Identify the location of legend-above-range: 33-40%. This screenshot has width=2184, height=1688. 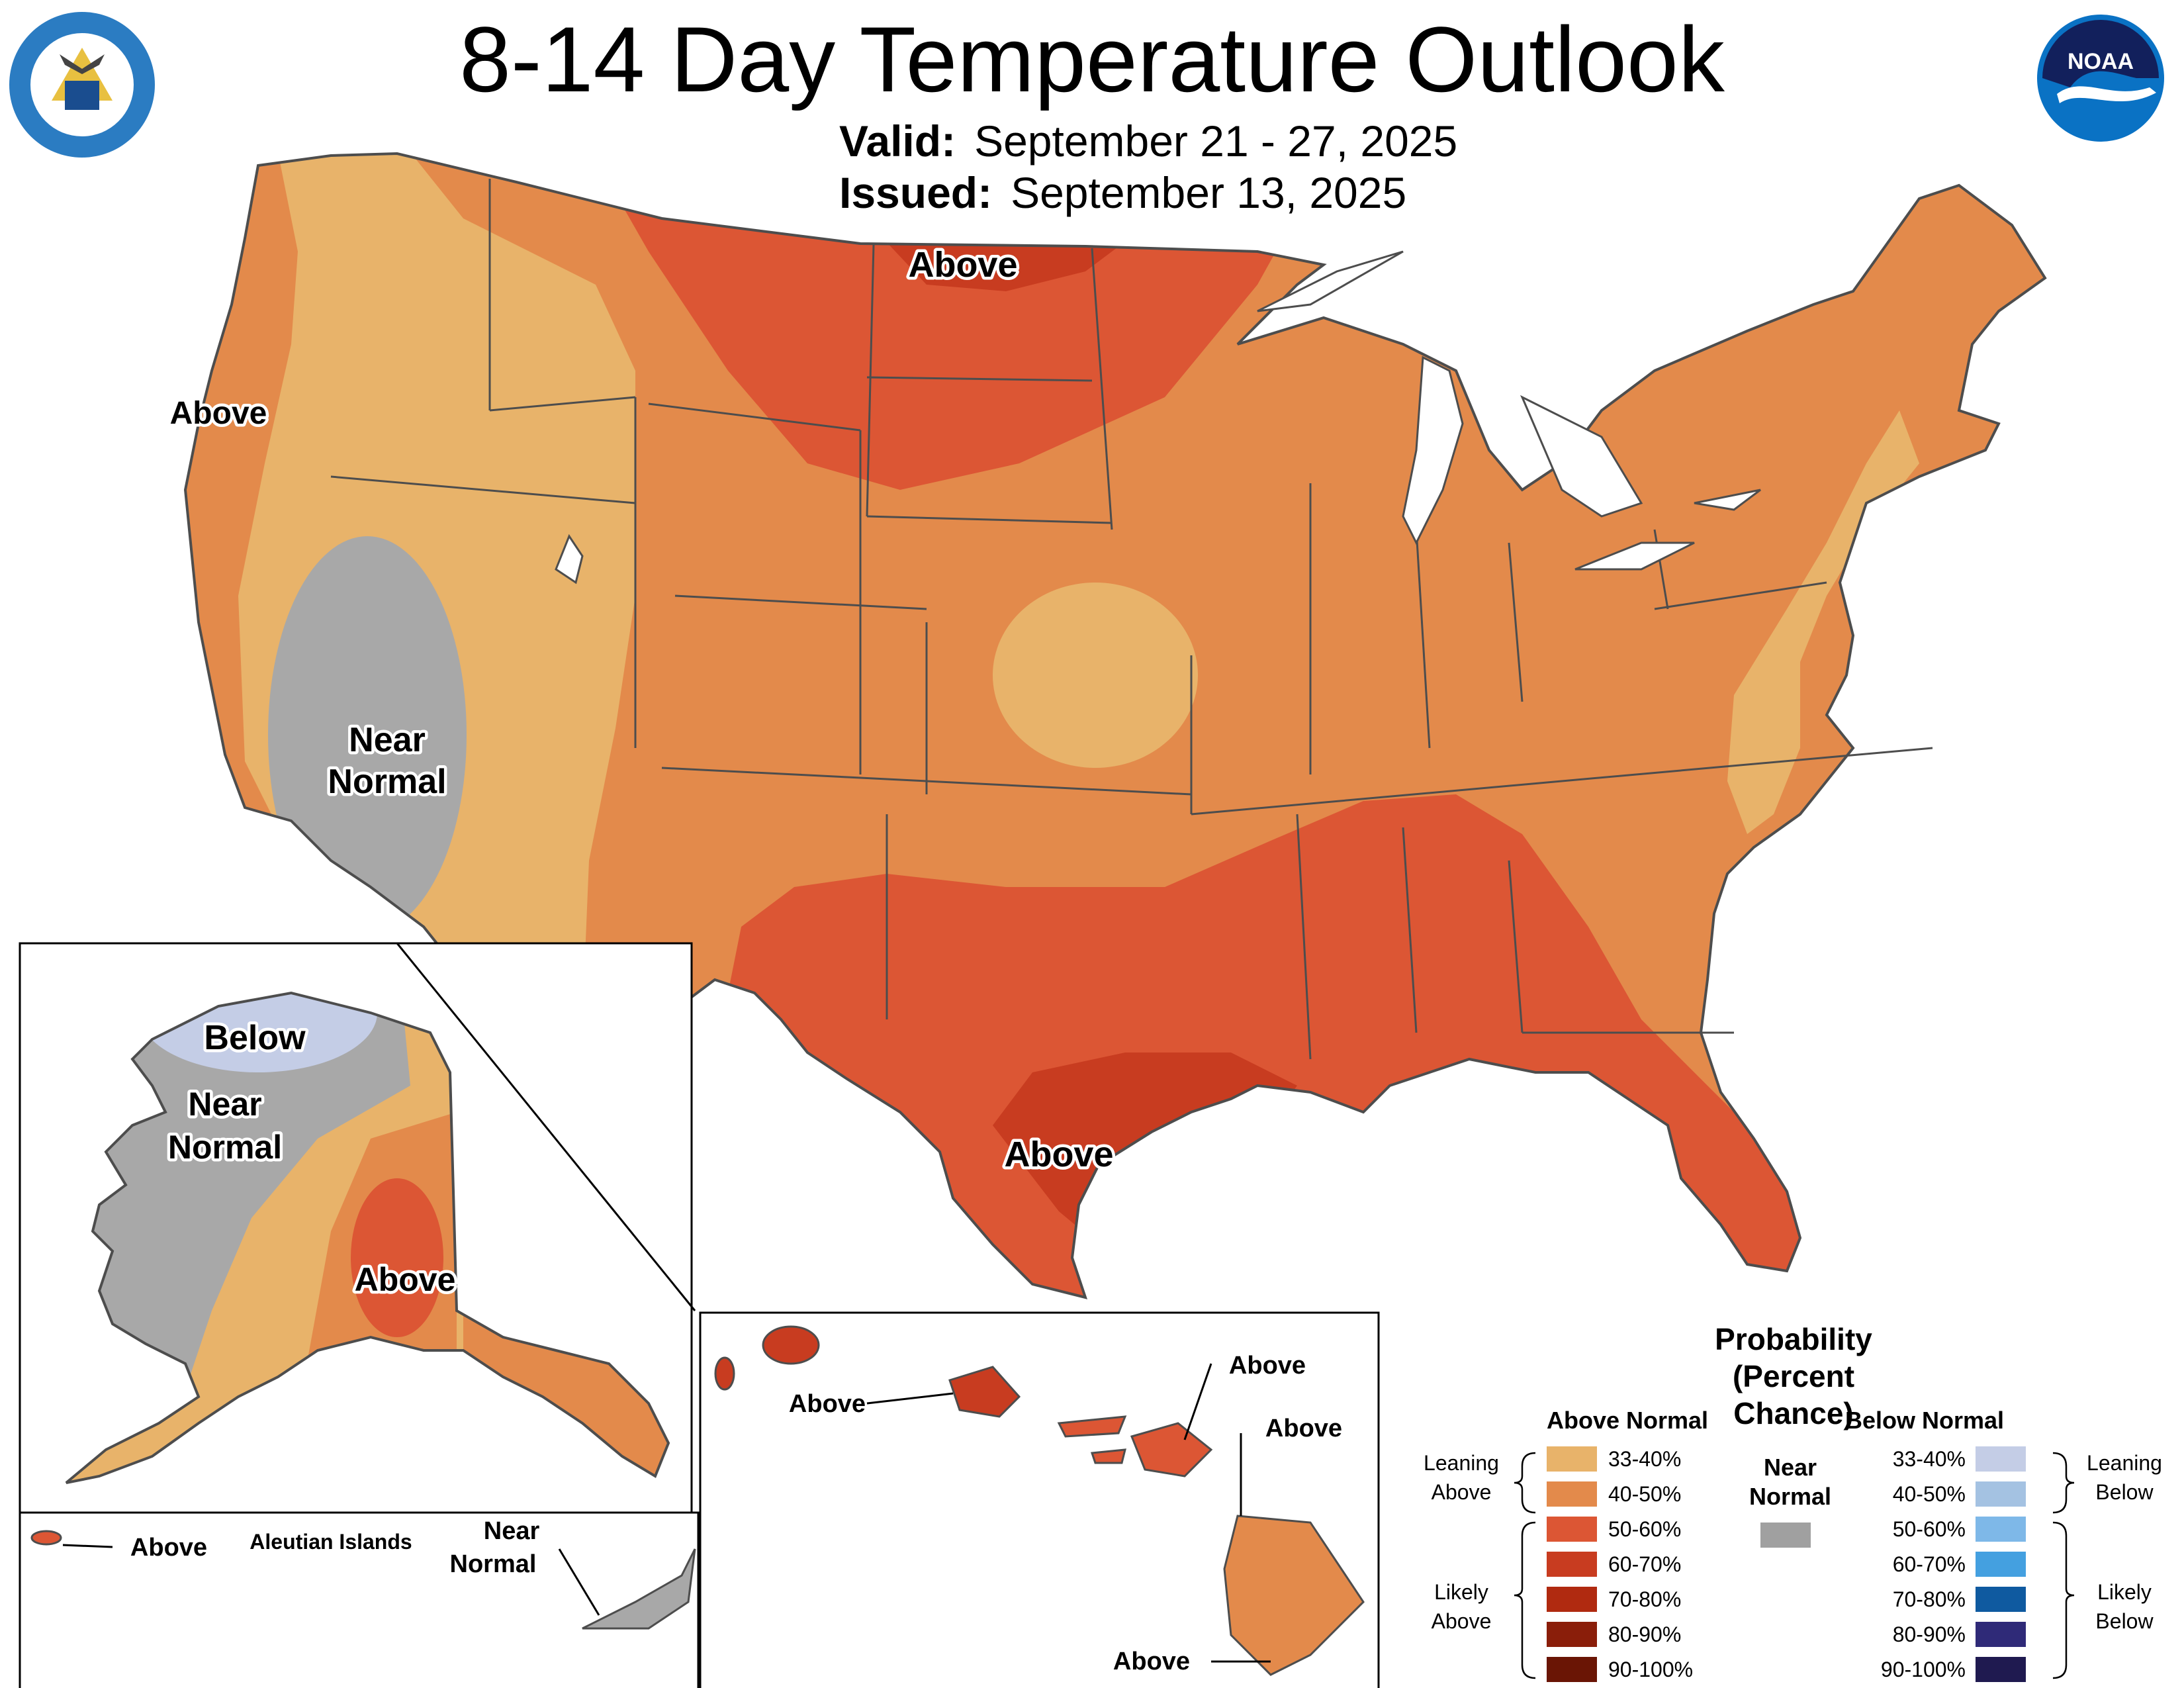
(1645, 1459).